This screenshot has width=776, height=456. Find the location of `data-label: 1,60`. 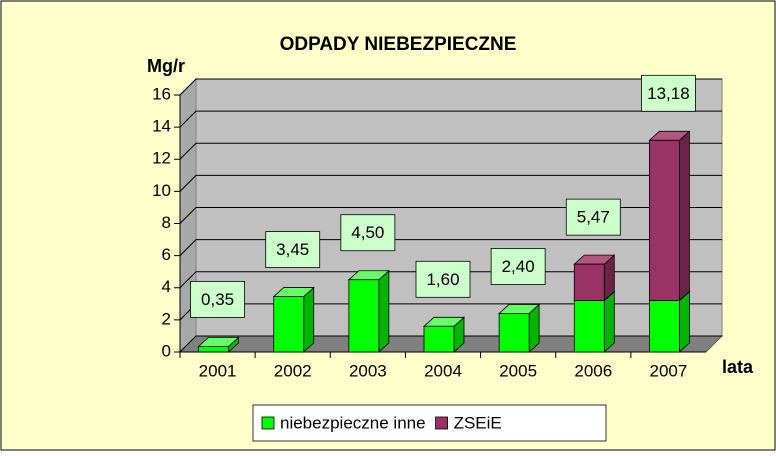

data-label: 1,60 is located at coordinates (442, 279).